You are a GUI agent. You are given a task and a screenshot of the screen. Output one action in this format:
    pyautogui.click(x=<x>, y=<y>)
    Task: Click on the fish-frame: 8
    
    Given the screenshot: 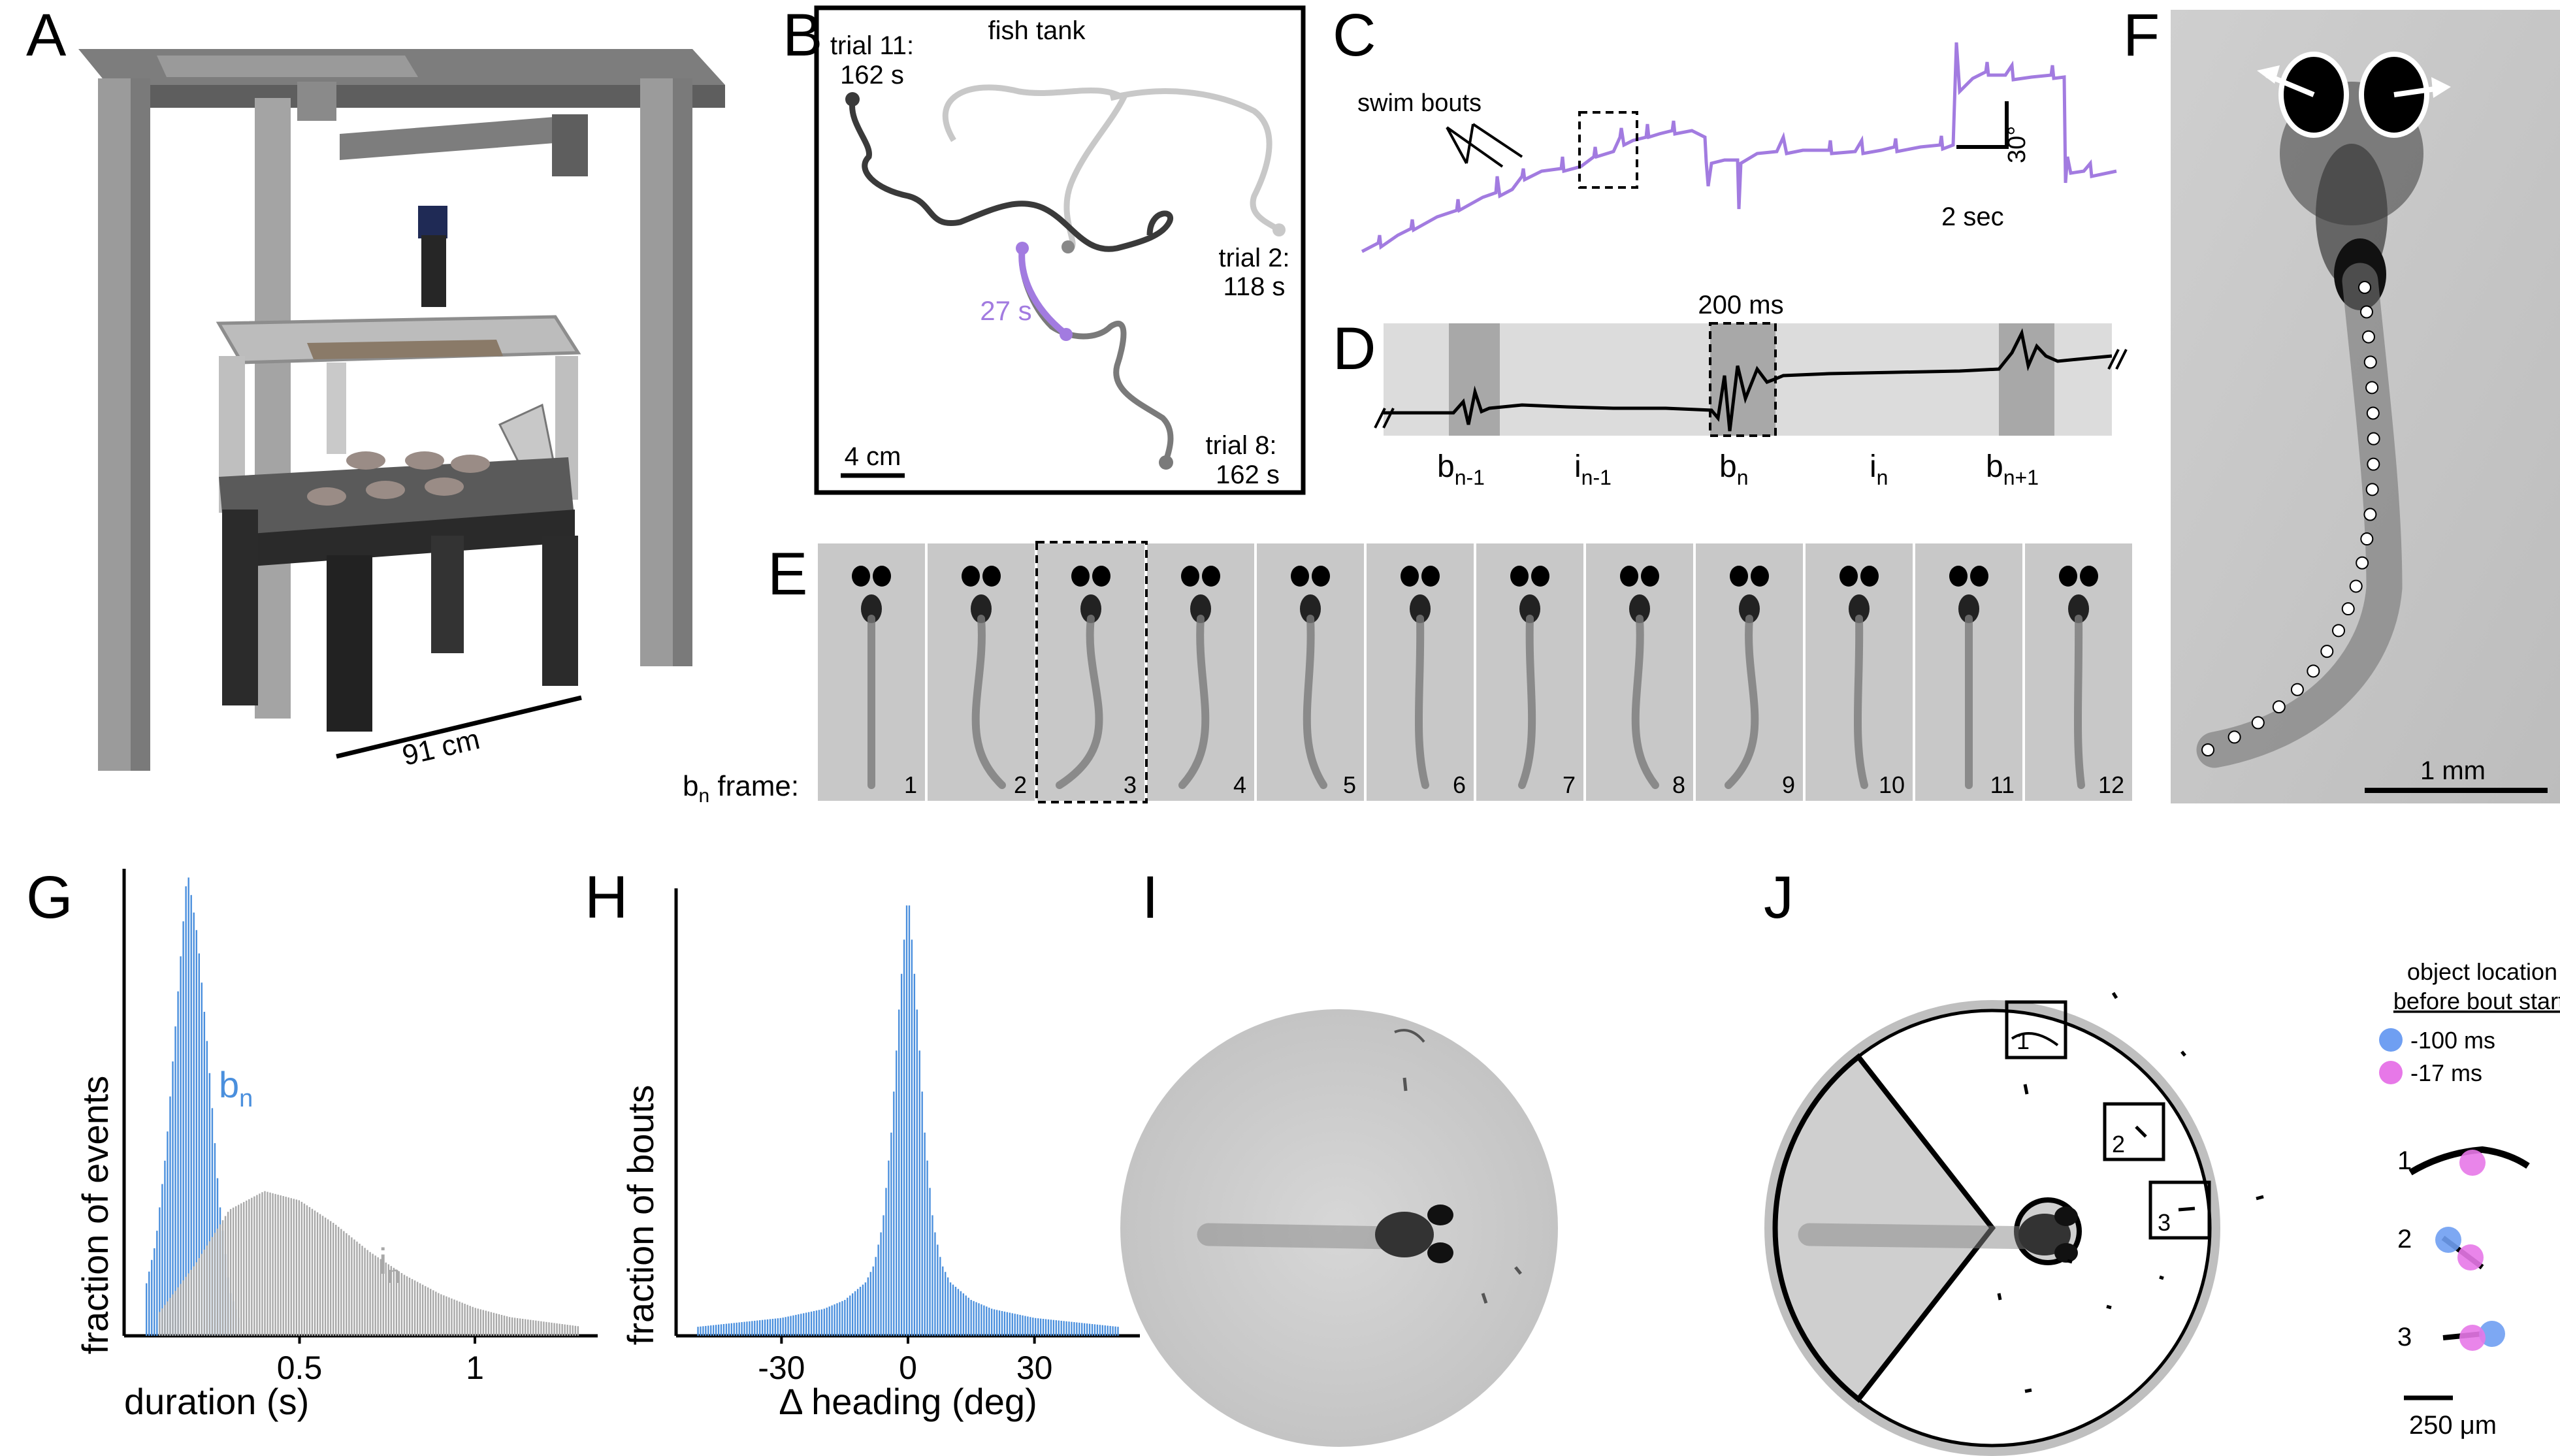 What is the action you would take?
    pyautogui.click(x=1639, y=672)
    